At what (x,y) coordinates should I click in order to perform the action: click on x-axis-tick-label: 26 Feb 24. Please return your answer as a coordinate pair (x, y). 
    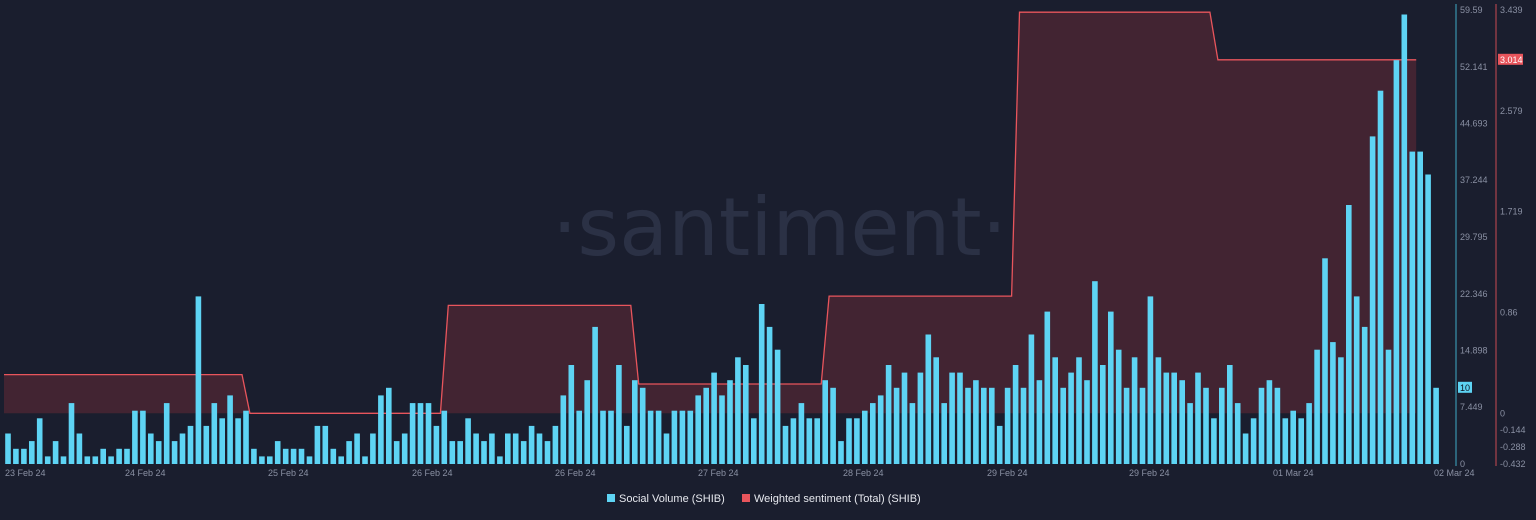
    Looking at the image, I should click on (432, 473).